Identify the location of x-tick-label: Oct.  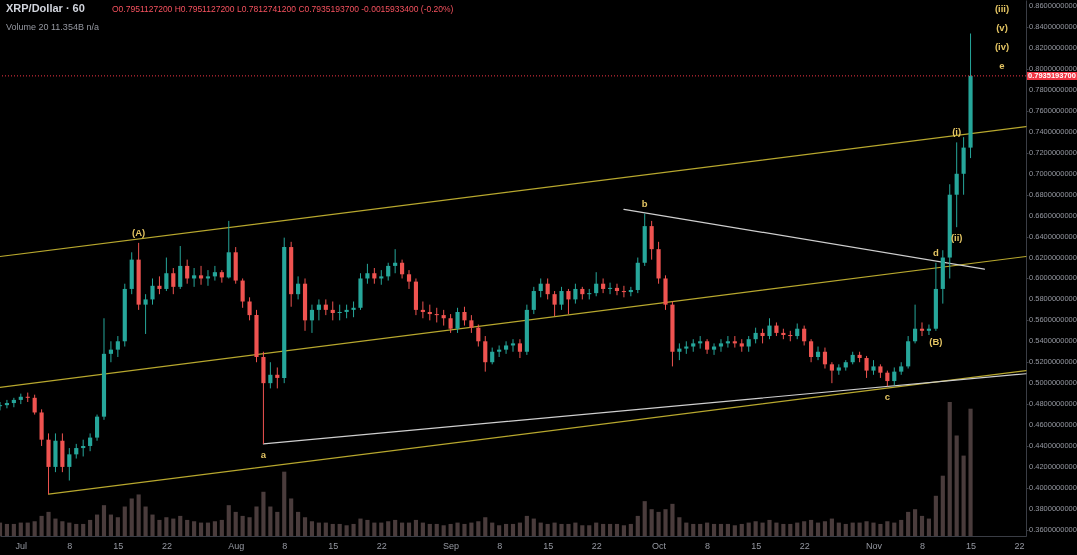
(659, 545).